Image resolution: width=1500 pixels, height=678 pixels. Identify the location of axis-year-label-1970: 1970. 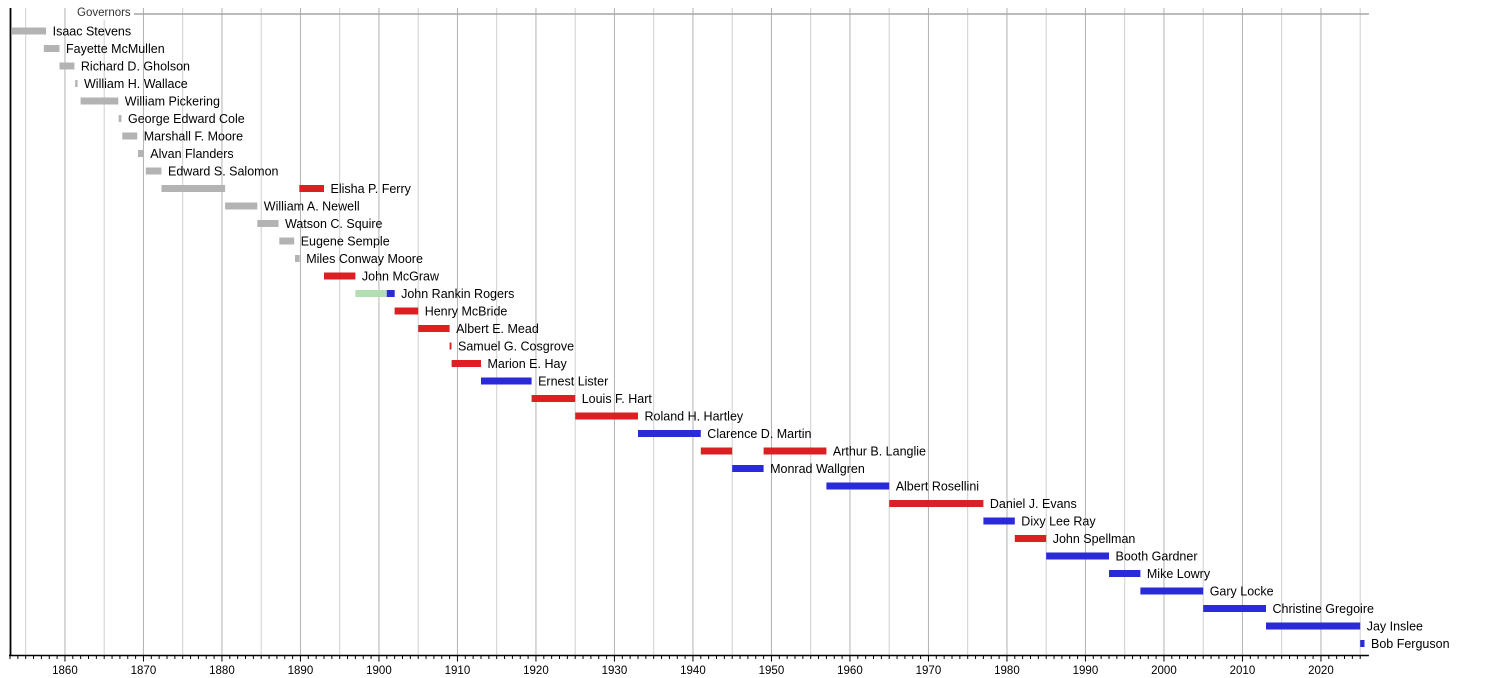
(929, 671).